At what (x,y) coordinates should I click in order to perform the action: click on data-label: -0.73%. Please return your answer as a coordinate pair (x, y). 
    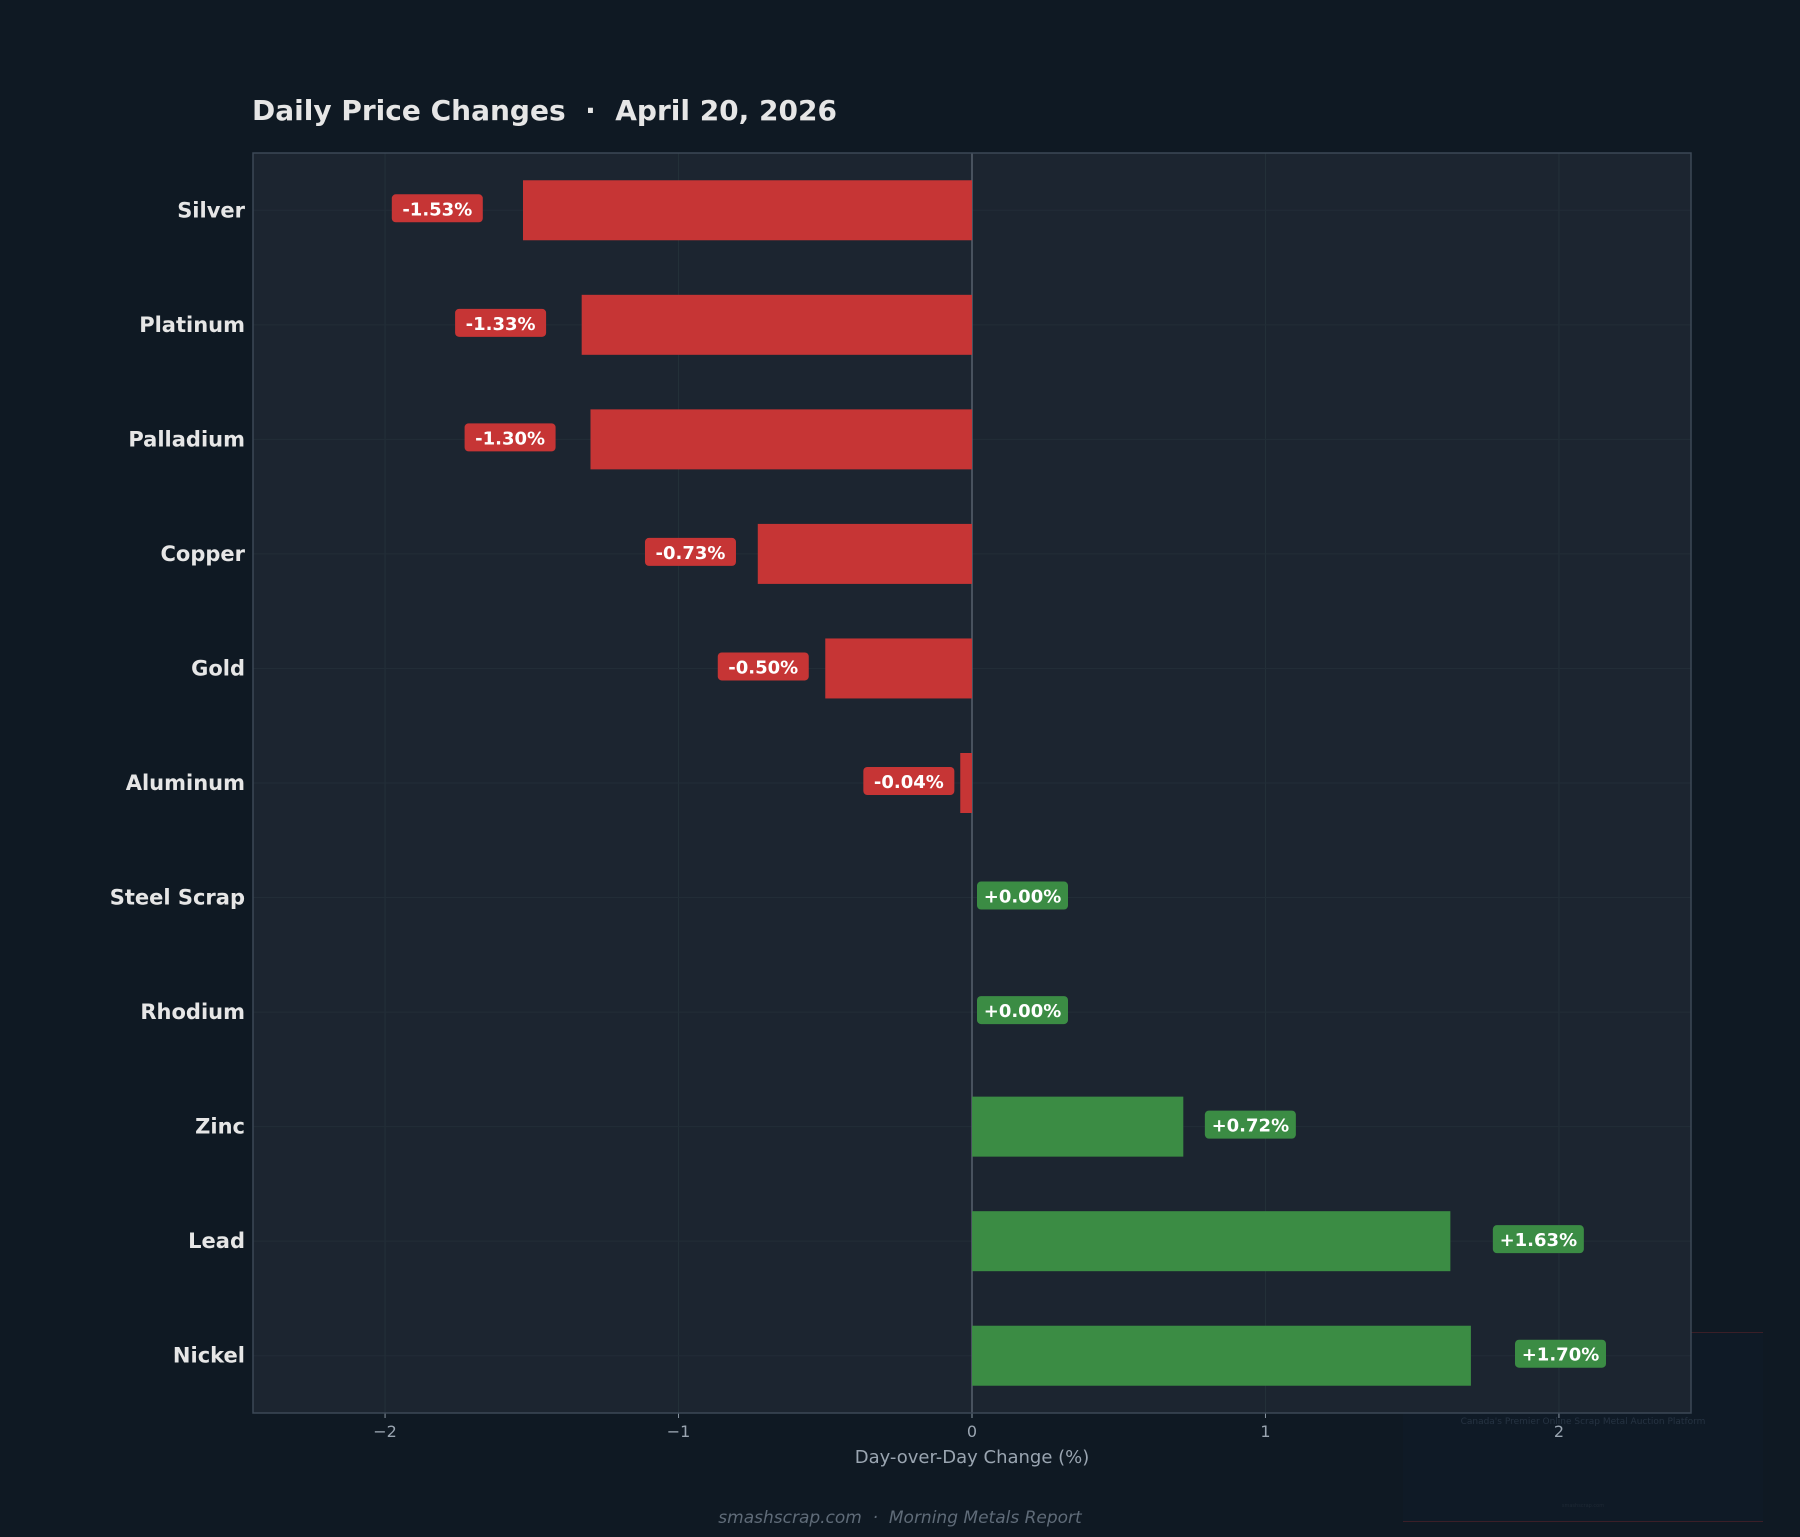
    Looking at the image, I should click on (691, 553).